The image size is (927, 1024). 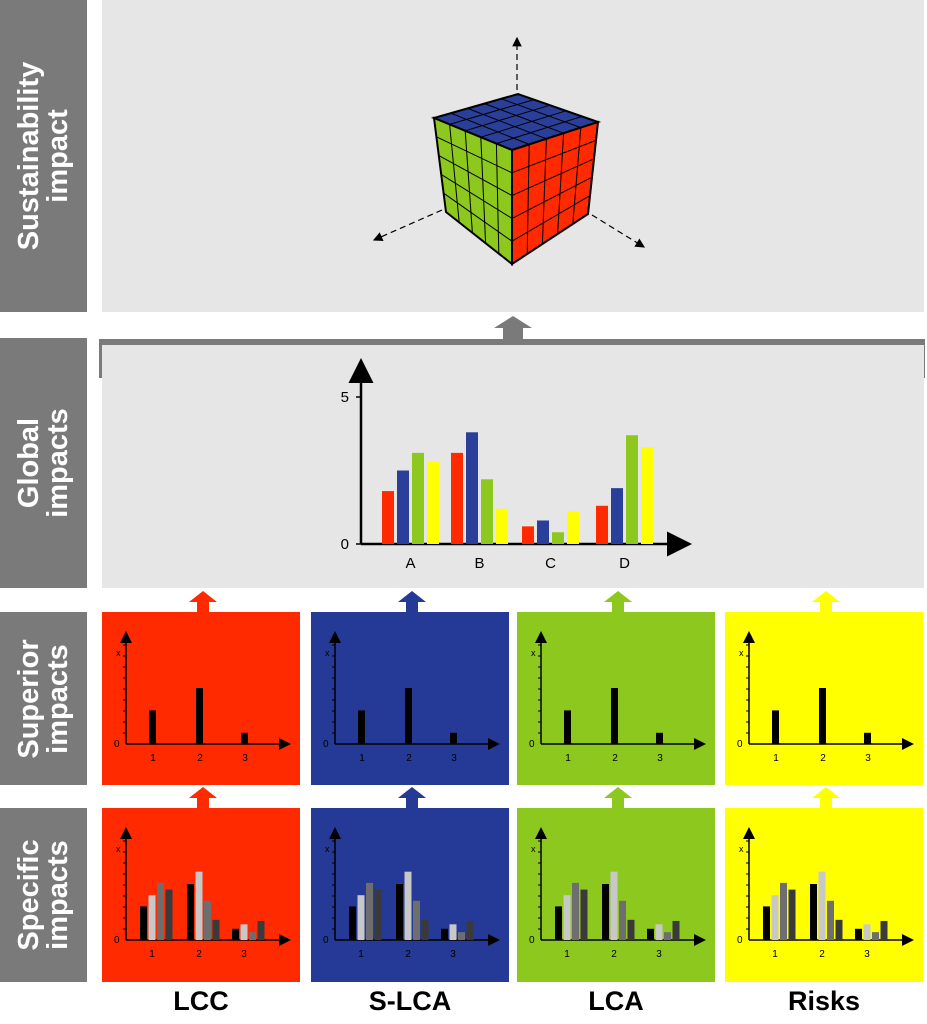 What do you see at coordinates (624, 563) in the screenshot?
I see `global-x-tick-label: D` at bounding box center [624, 563].